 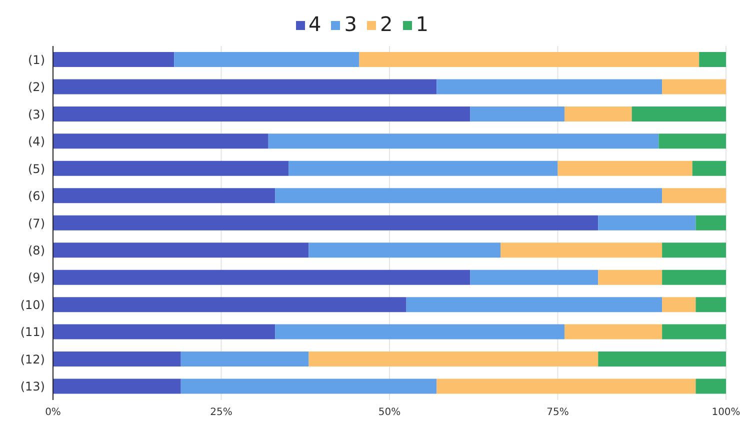 I want to click on y-tick-label: (2), so click(x=36, y=87).